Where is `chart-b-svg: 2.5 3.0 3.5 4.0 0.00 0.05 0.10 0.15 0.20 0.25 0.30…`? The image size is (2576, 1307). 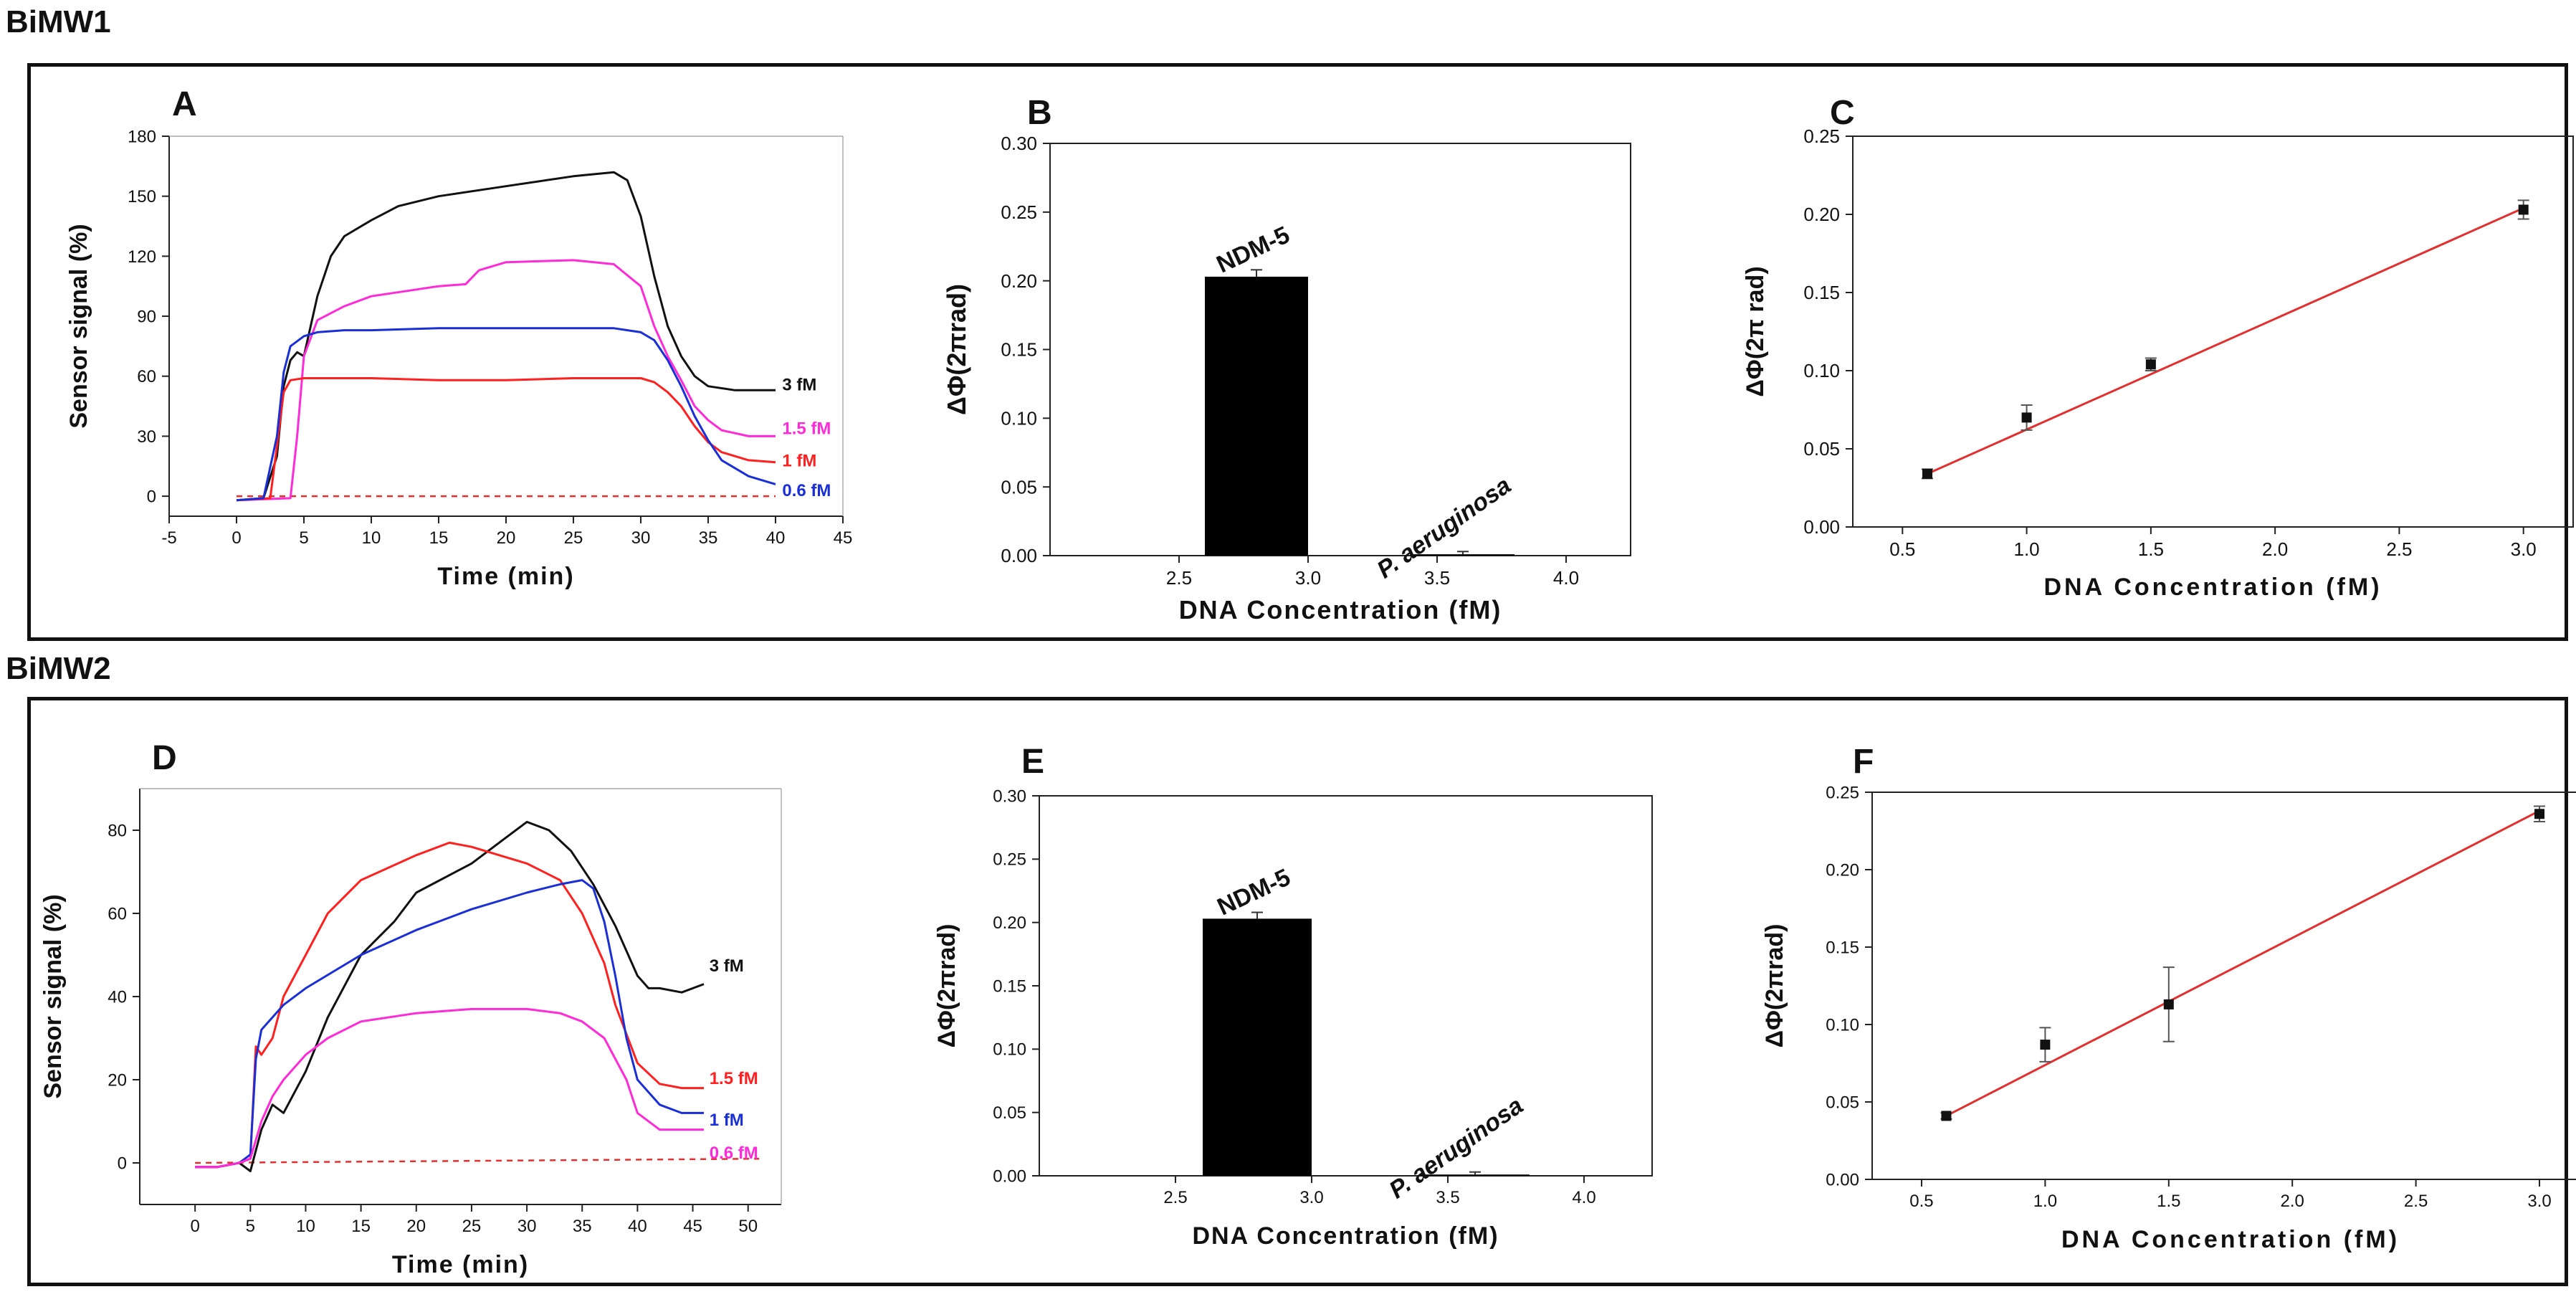 chart-b-svg: 2.5 3.0 3.5 4.0 0.00 0.05 0.10 0.15 0.20 0.25 0.30… is located at coordinates (1286, 378).